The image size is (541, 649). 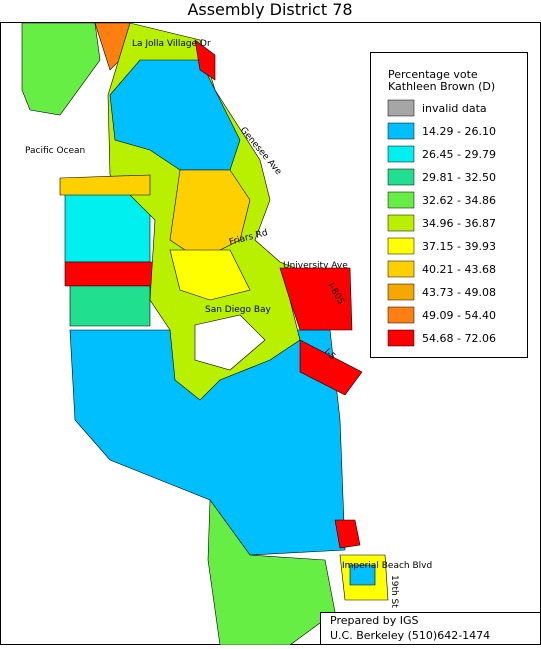 I want to click on street-label: University Ave, so click(x=315, y=266).